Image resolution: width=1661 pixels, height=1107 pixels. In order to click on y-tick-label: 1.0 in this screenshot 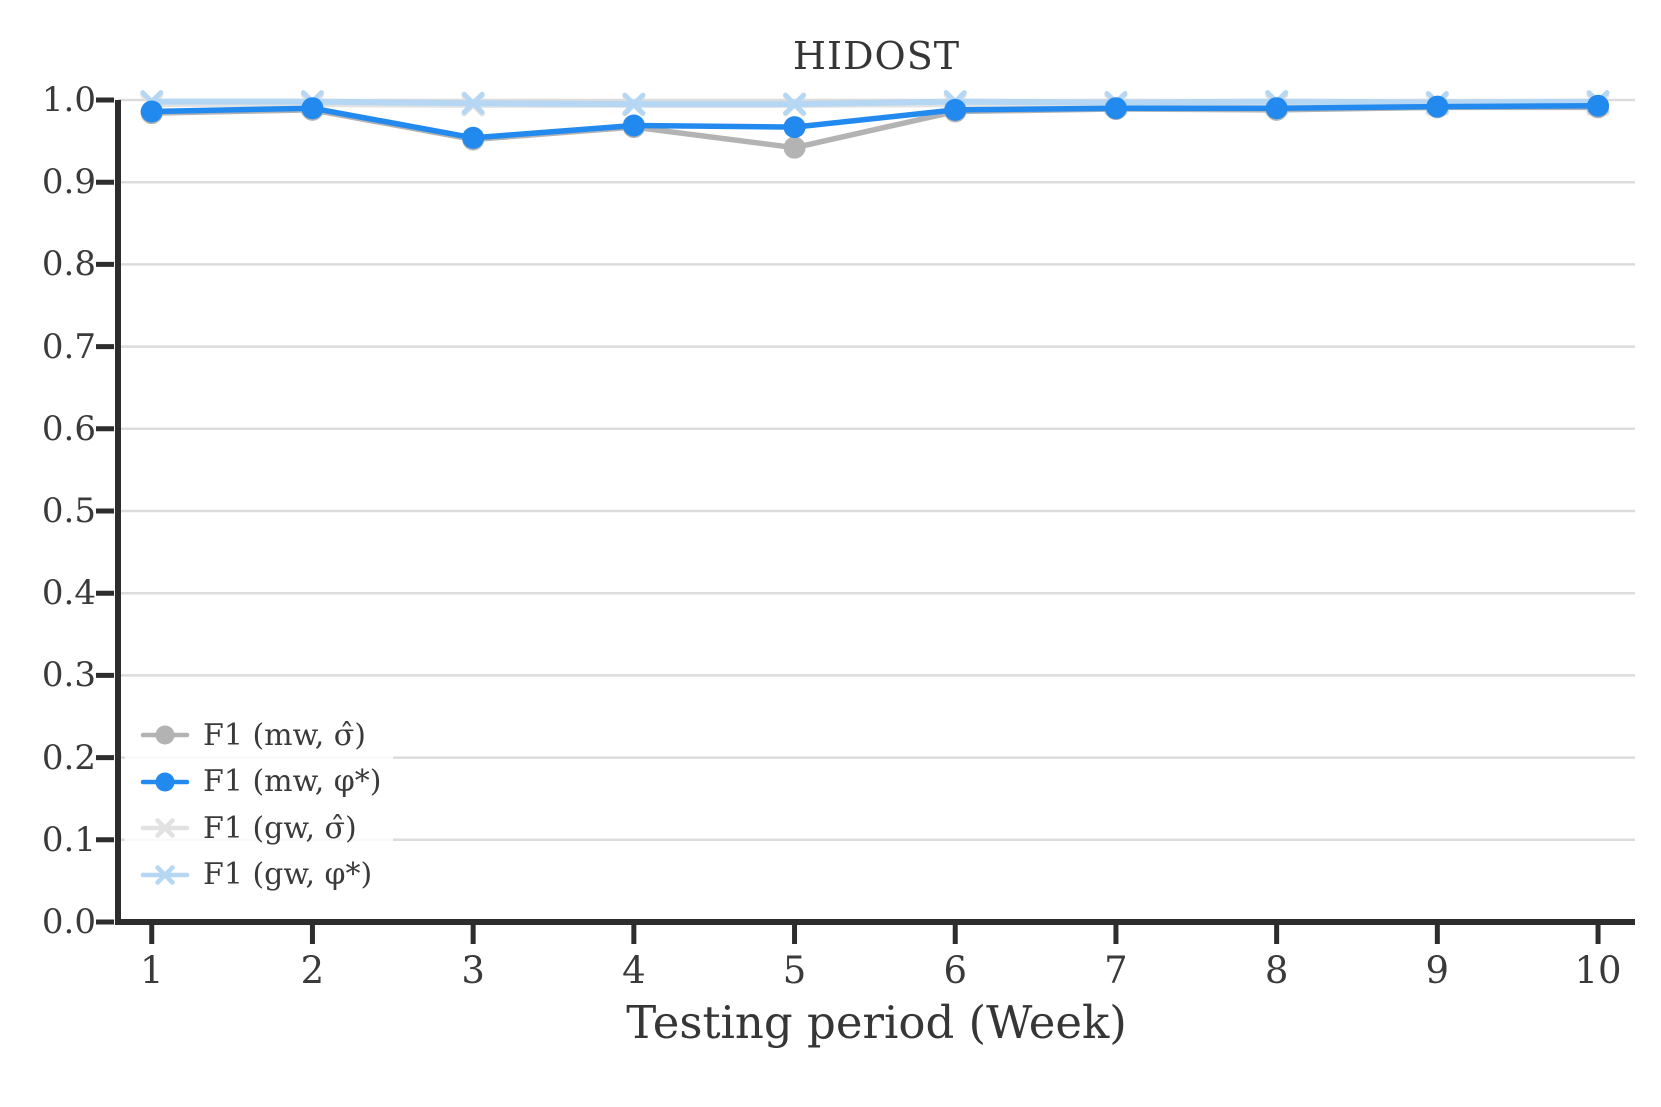, I will do `click(68, 100)`.